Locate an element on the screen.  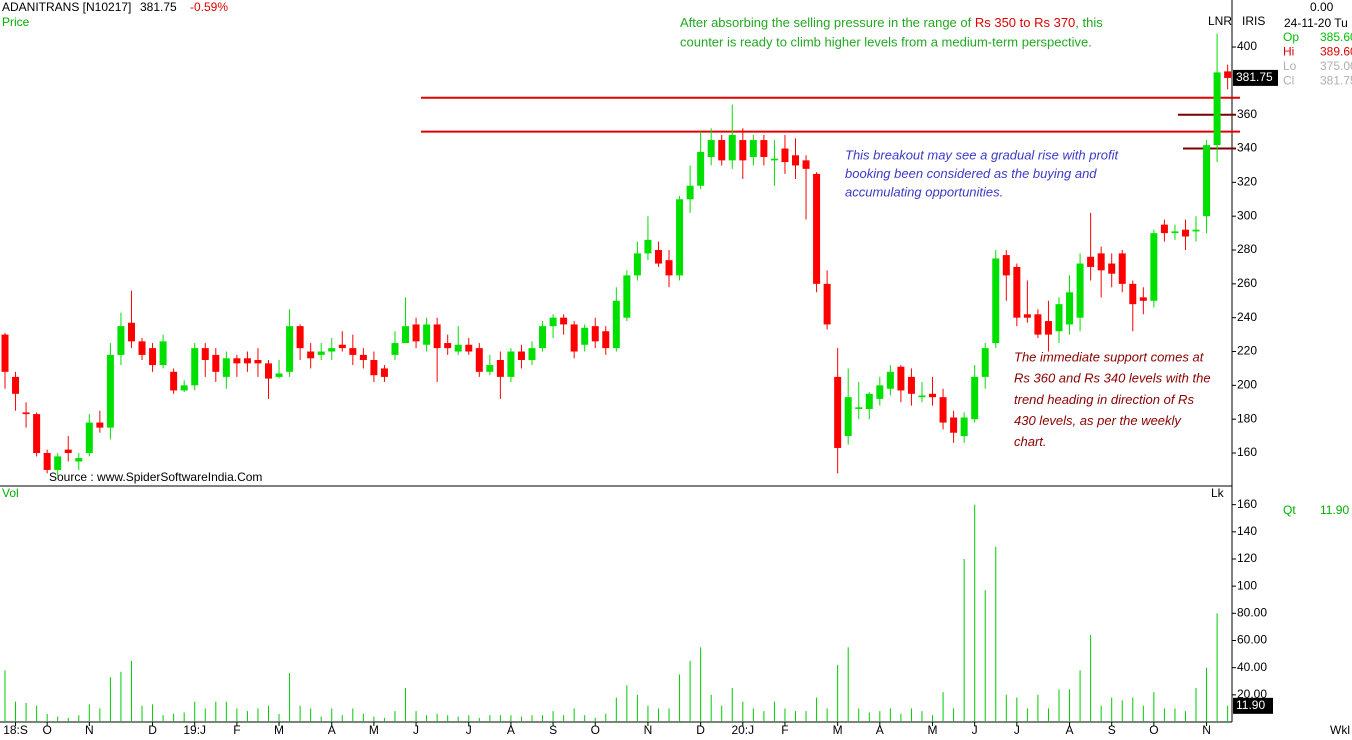
y-tick-label: 160 is located at coordinates (1247, 452).